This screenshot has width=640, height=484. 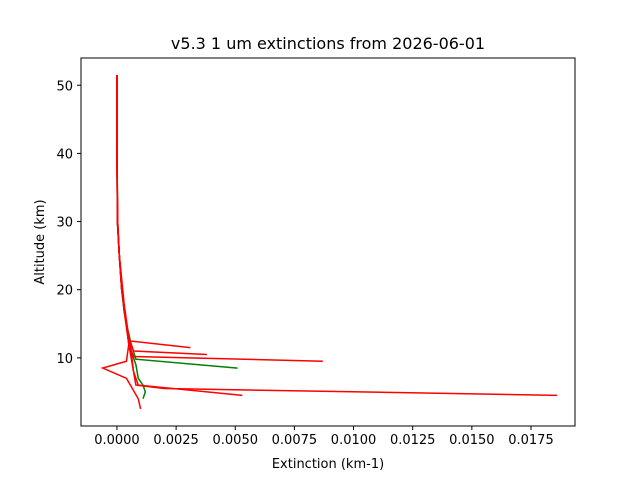 I want to click on y-tick-label: 10, so click(x=64, y=359).